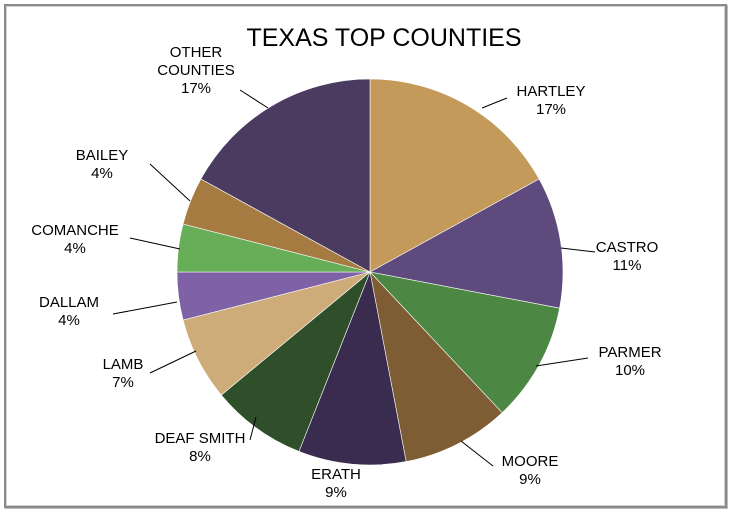  I want to click on data-label-name: BAILEY, so click(102, 155).